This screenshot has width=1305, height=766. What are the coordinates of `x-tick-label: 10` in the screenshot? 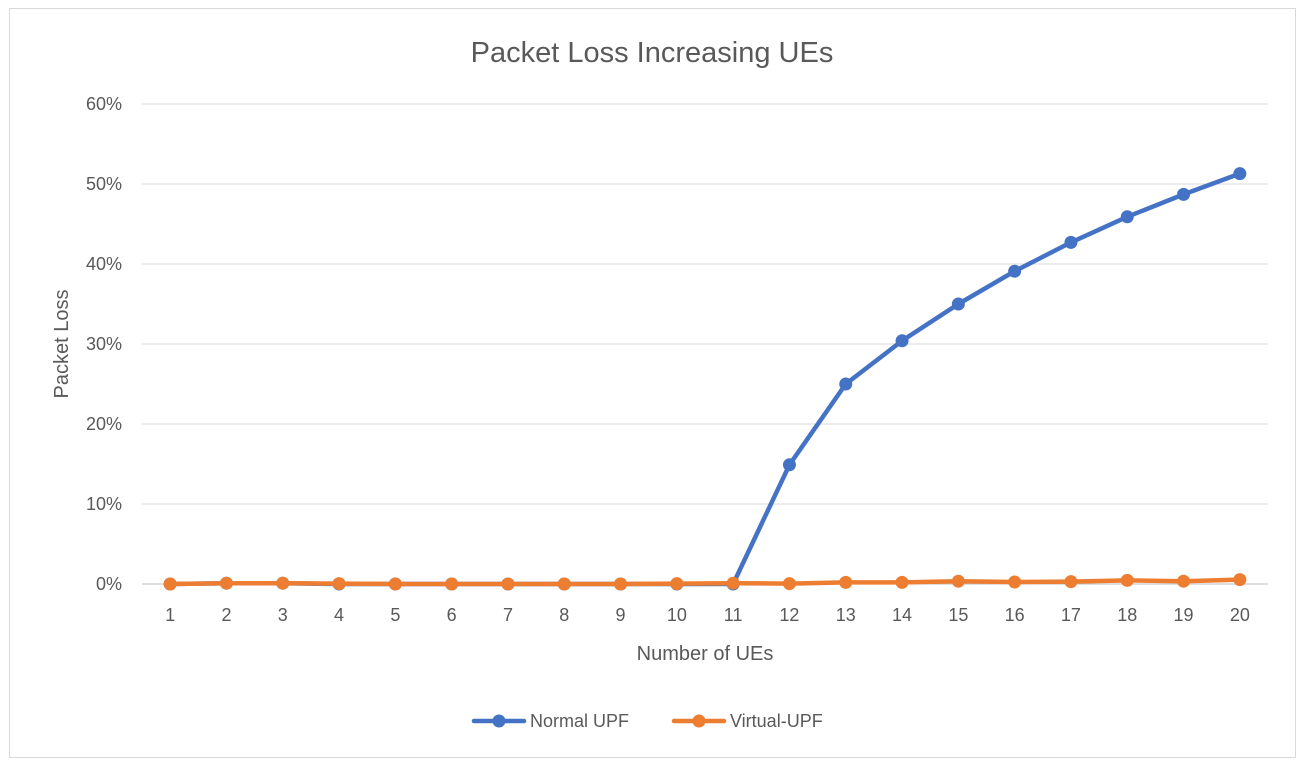 It's located at (677, 615).